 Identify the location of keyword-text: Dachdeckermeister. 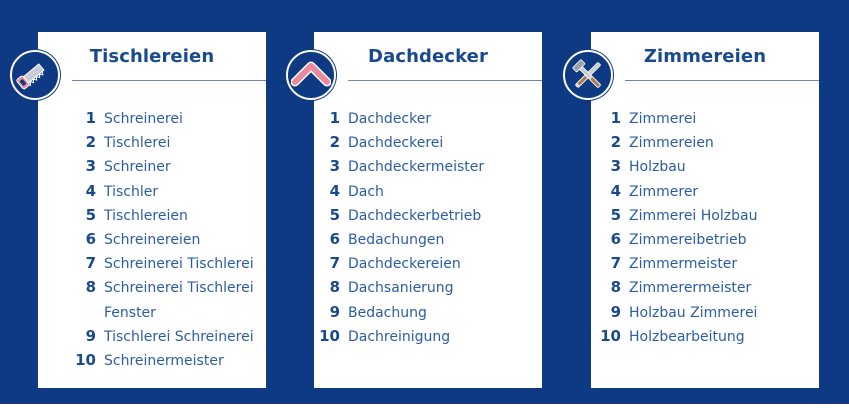
(416, 167).